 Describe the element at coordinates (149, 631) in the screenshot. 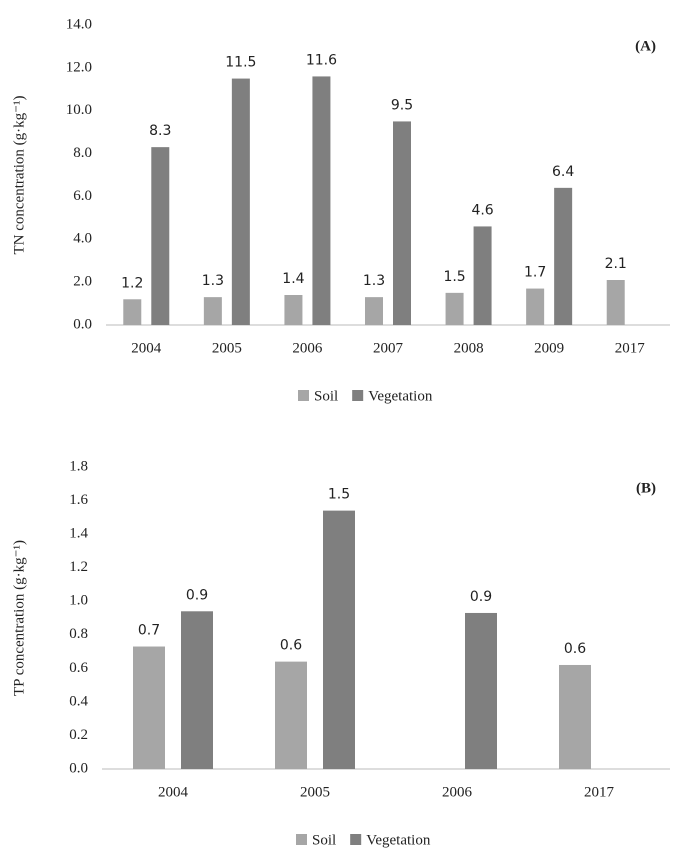

I see `data-label: 0.7` at that location.